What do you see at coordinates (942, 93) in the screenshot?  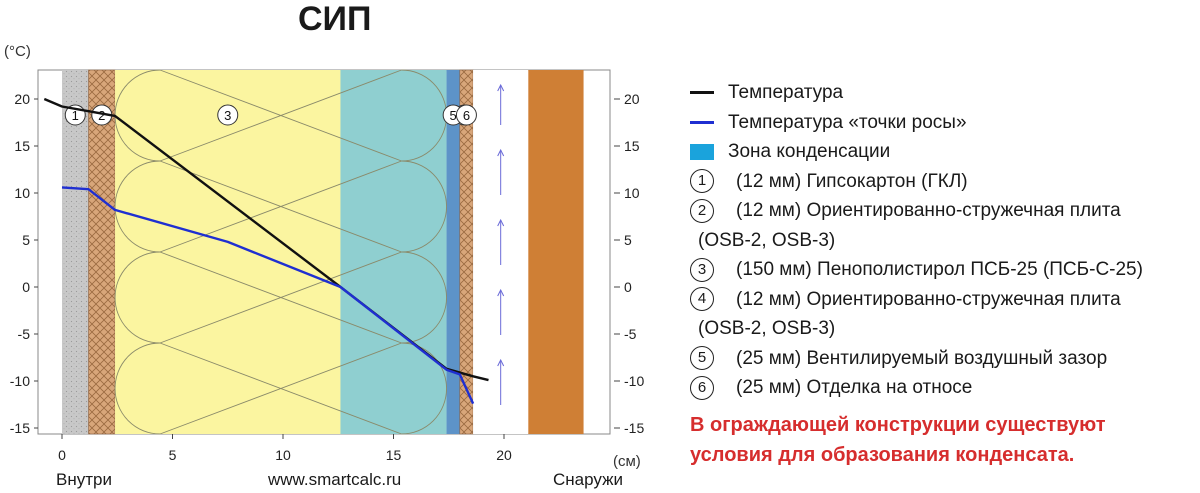 I see `legend-temperature: Температура` at bounding box center [942, 93].